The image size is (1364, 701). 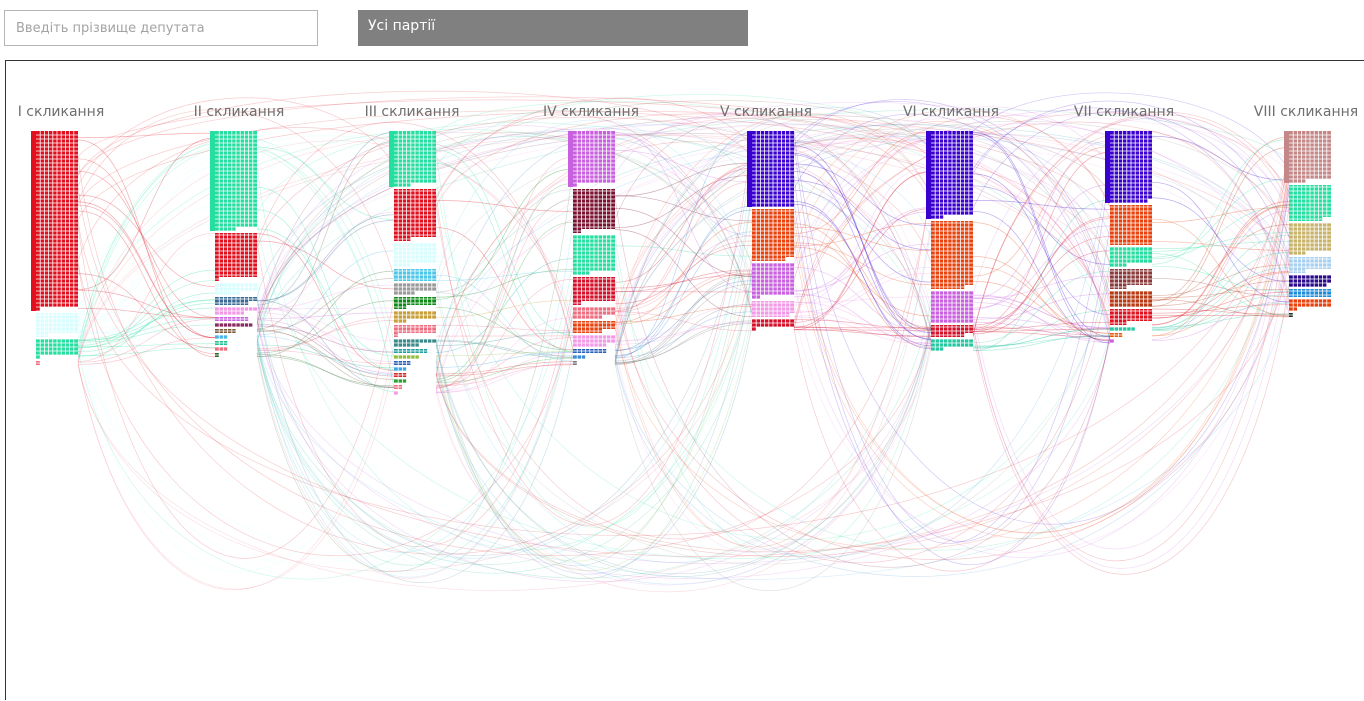 I want to click on convocation-label: VIII скликання, so click(x=1306, y=112).